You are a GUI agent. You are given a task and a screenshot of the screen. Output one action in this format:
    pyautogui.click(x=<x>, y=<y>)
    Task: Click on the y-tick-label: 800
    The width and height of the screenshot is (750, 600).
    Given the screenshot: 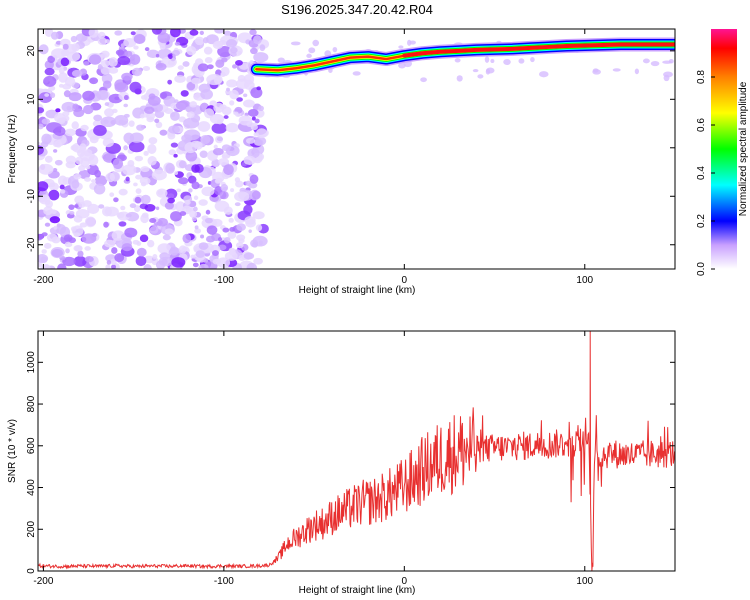 What is the action you would take?
    pyautogui.click(x=31, y=403)
    